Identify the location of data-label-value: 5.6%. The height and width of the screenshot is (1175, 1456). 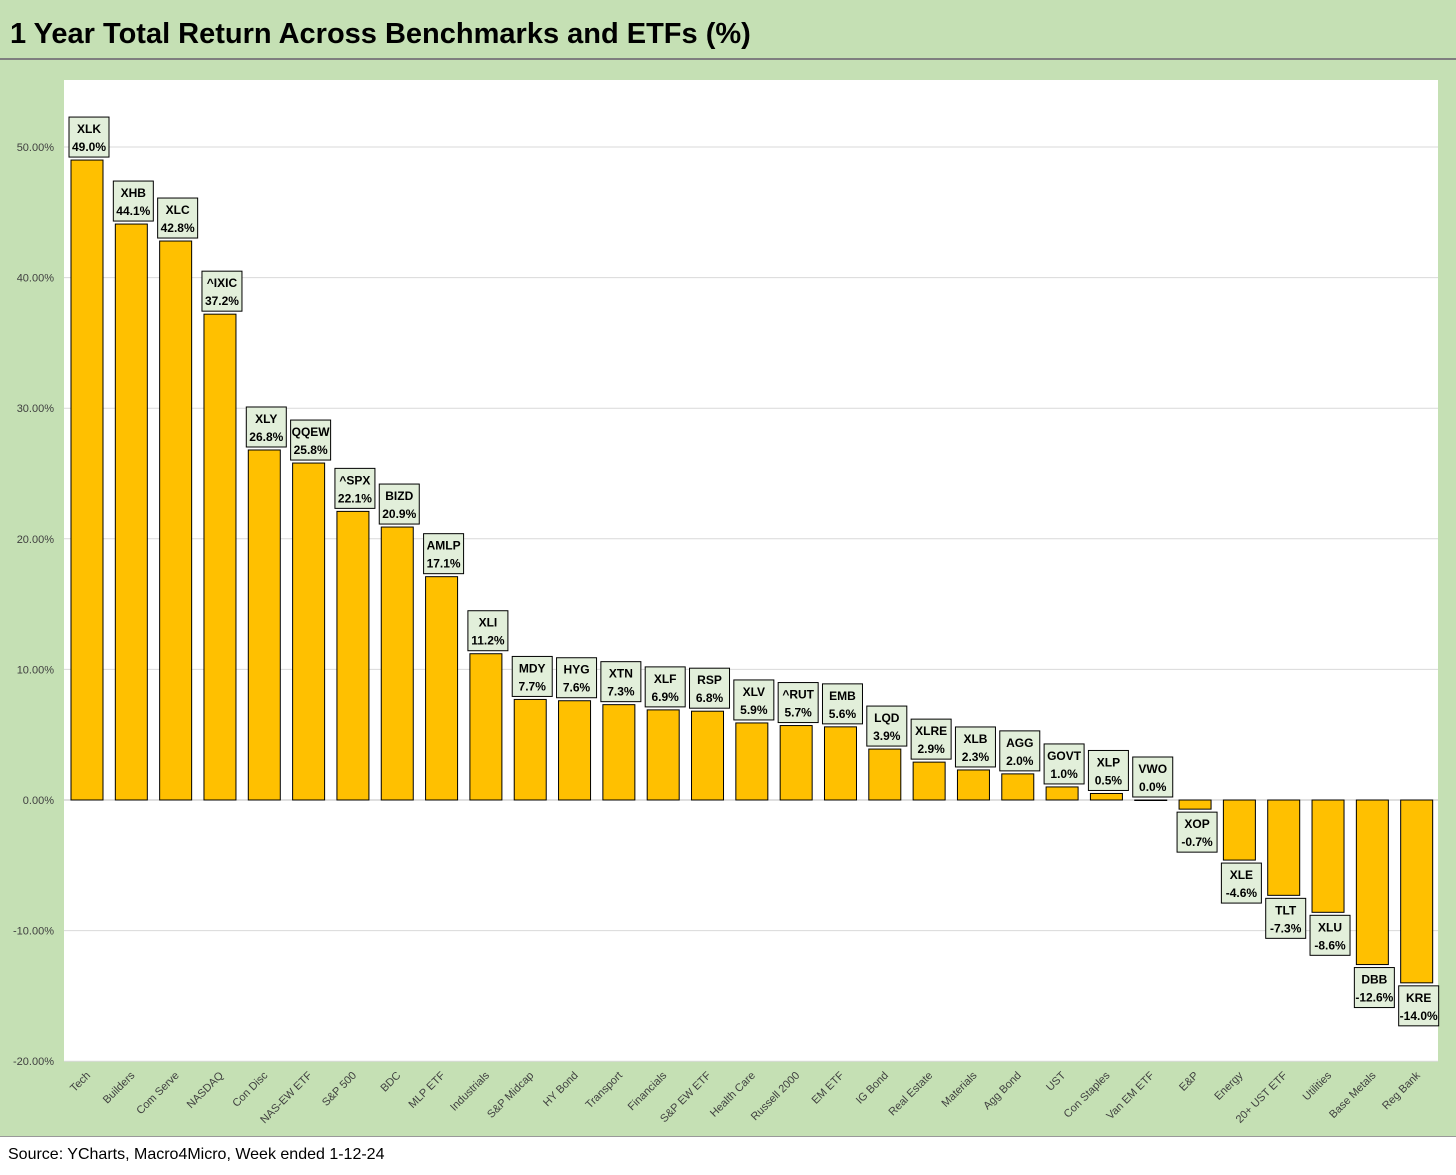
(843, 714).